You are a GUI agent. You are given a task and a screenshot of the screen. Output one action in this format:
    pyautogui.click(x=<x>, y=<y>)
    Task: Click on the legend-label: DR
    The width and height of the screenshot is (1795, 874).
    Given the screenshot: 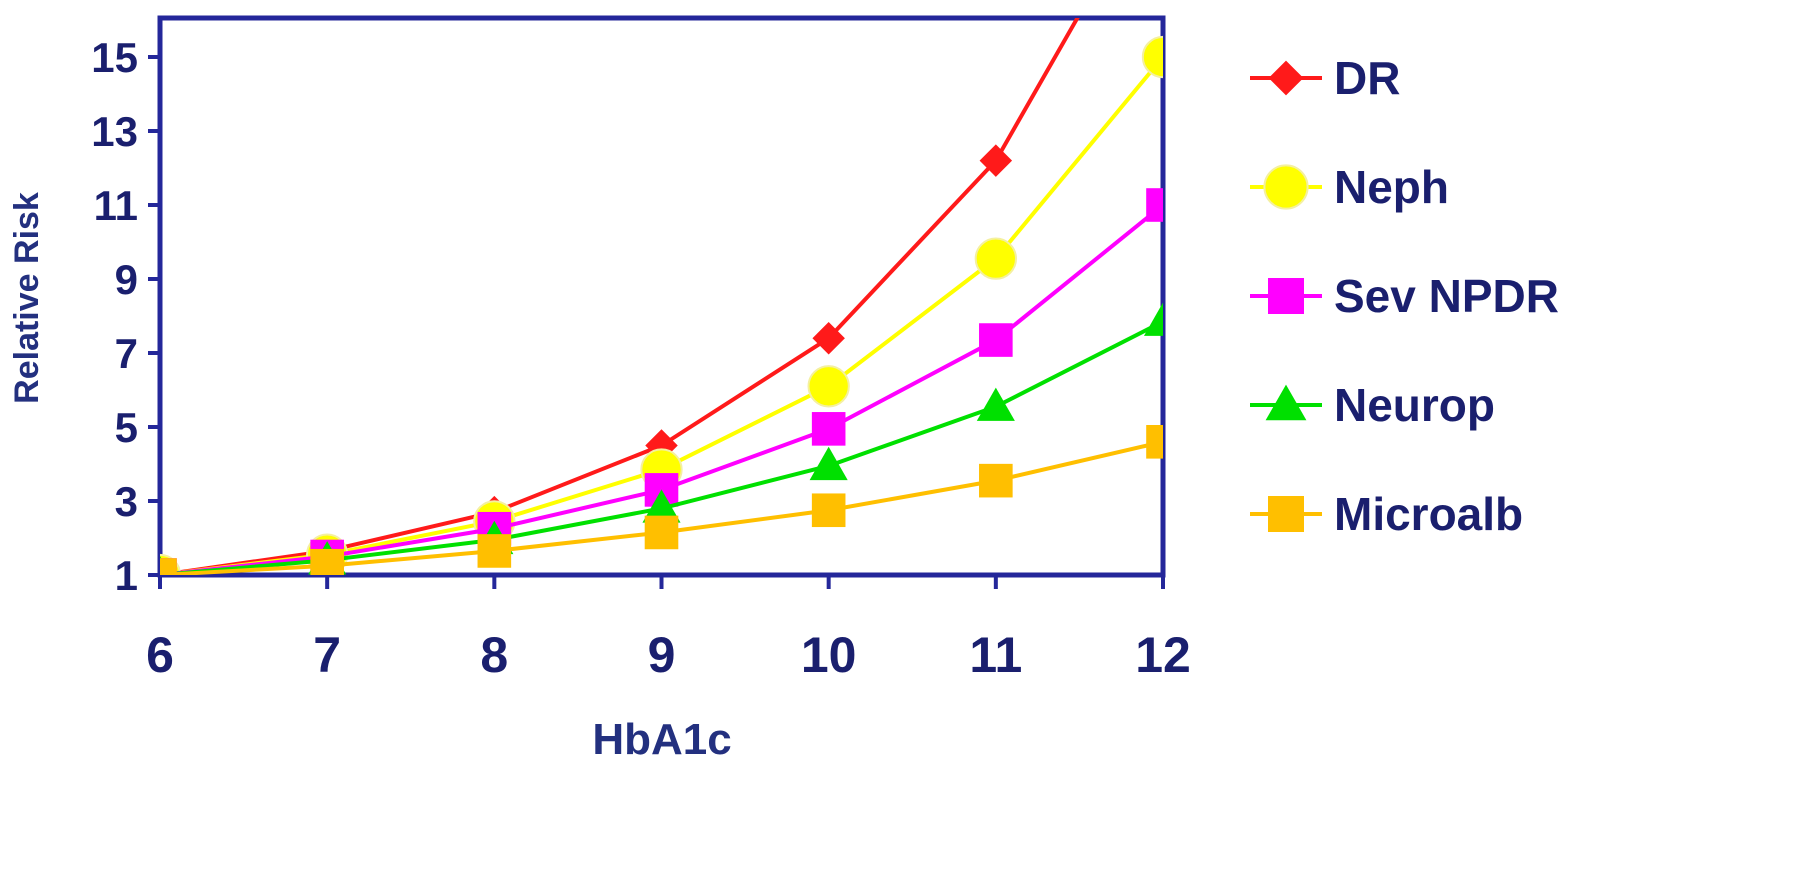 What is the action you would take?
    pyautogui.click(x=1367, y=78)
    